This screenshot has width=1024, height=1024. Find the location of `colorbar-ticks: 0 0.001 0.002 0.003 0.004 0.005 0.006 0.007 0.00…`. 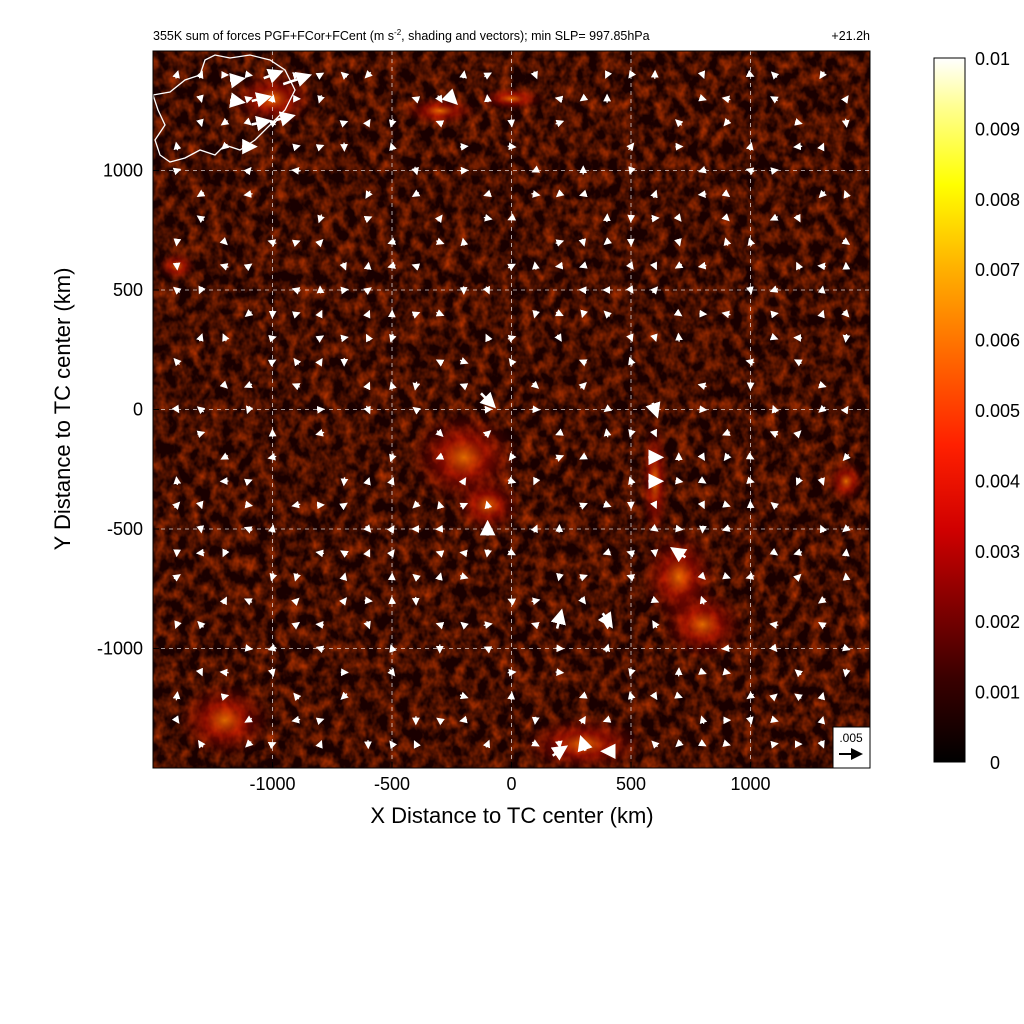

colorbar-ticks: 0 0.001 0.002 0.003 0.004 0.005 0.006 0.007 0.00… is located at coordinates (997, 411).